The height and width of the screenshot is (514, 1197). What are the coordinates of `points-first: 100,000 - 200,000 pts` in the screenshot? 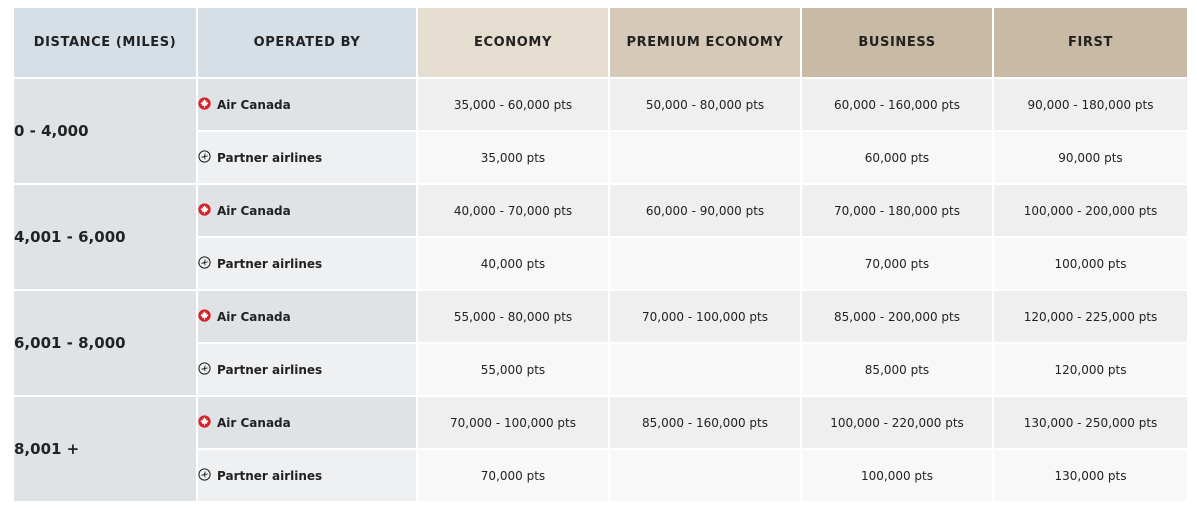 It's located at (1090, 210).